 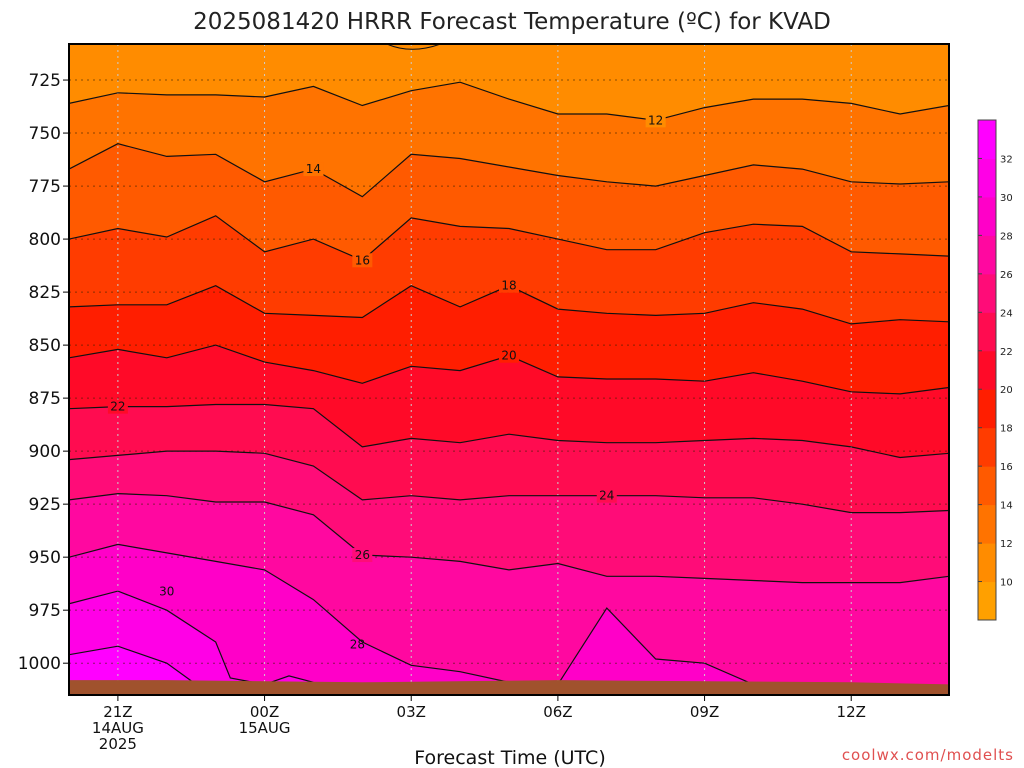 What do you see at coordinates (45, 505) in the screenshot?
I see `y-tick-label: 925` at bounding box center [45, 505].